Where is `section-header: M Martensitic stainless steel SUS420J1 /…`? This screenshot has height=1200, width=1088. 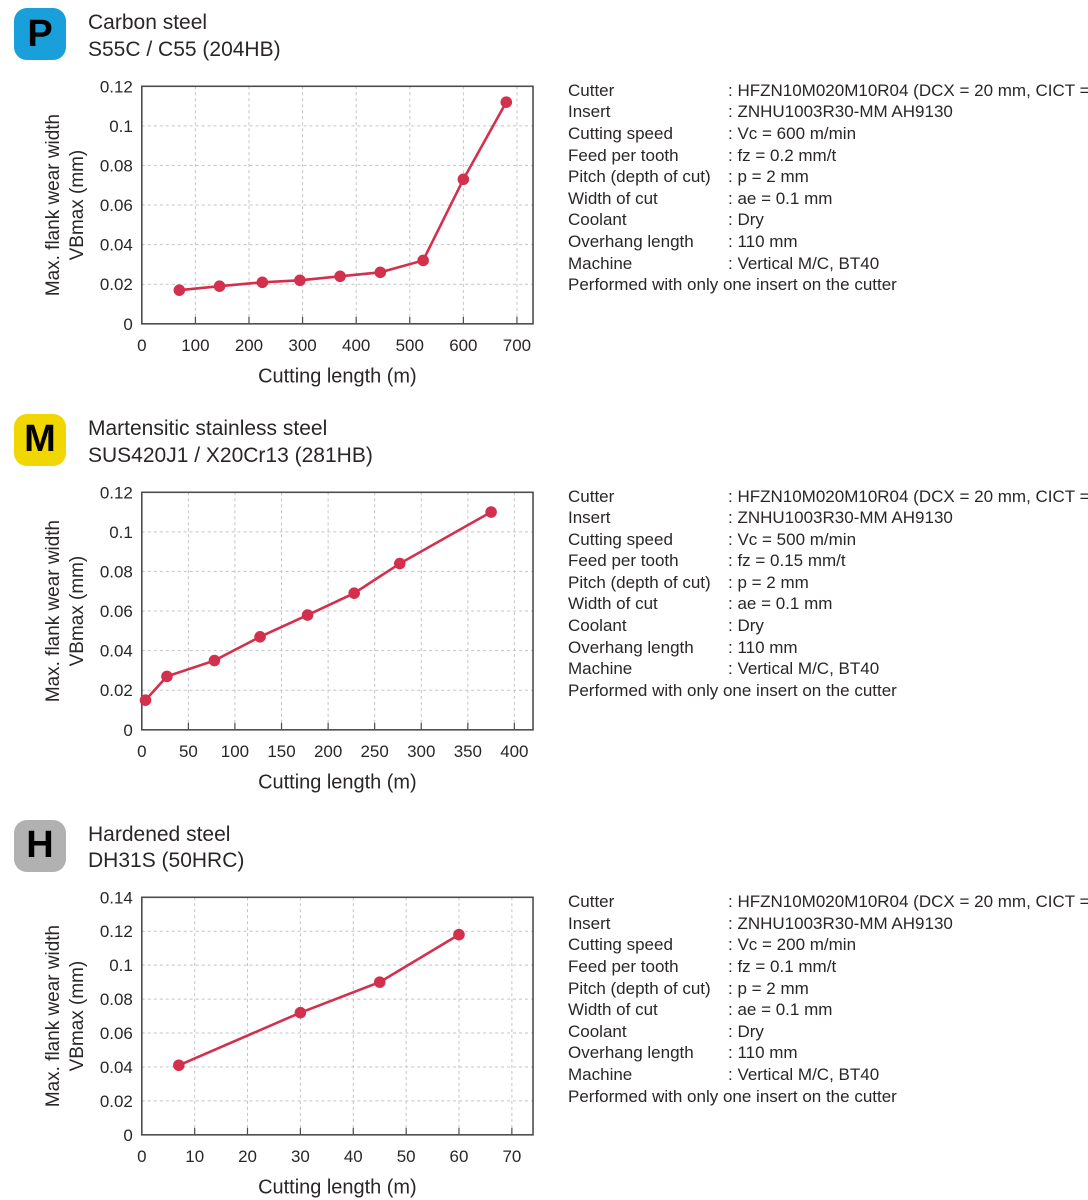
section-header: M Martensitic stainless steel SUS420J1 /… is located at coordinates (544, 441).